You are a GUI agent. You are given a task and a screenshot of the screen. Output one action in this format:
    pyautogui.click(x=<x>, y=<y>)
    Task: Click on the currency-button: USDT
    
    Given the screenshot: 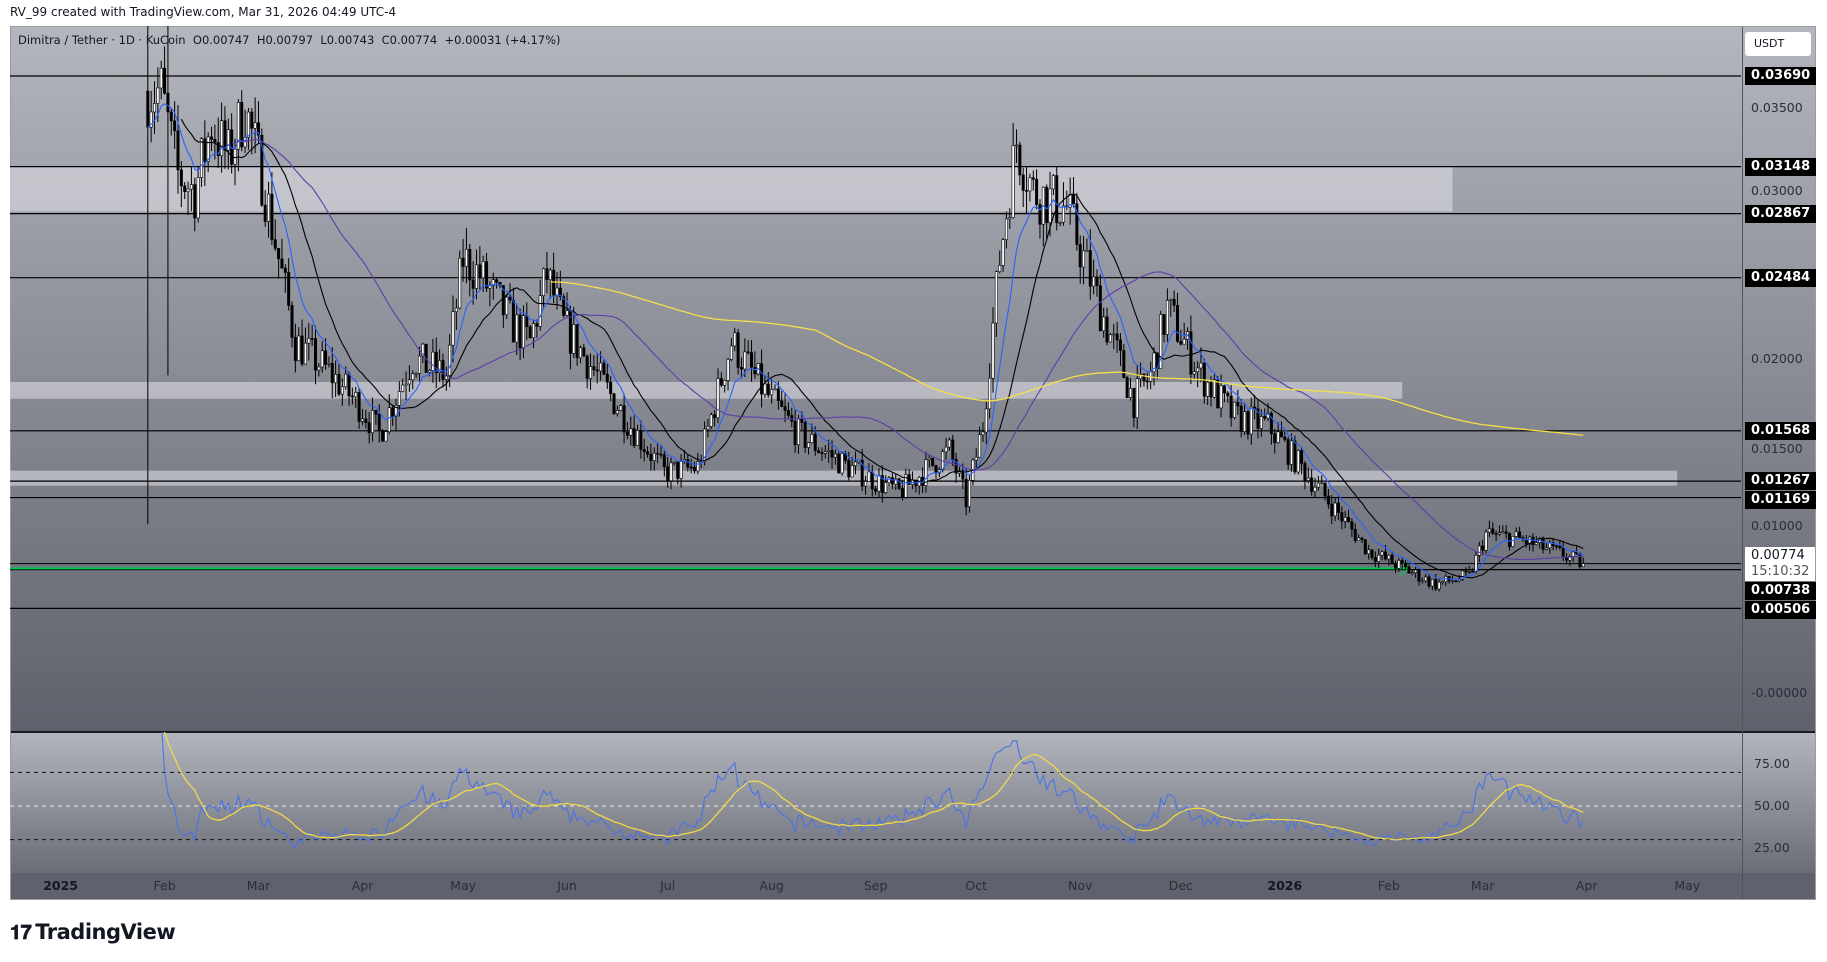 What is the action you would take?
    pyautogui.click(x=1778, y=44)
    